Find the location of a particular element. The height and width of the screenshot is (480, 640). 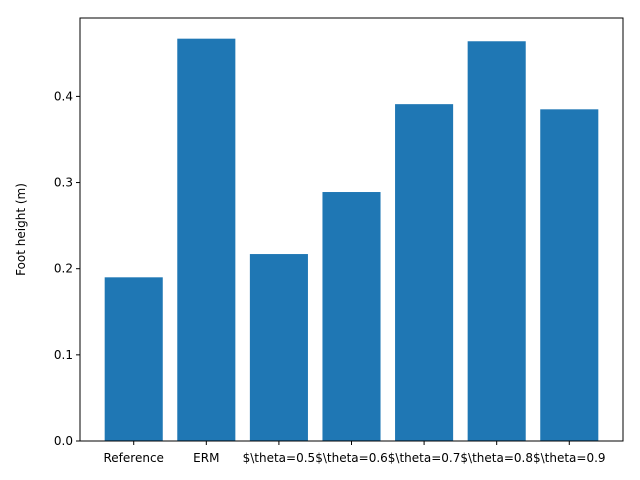

y-axis-ticks: 0.0 0.1 0.2 0.3 0.4 is located at coordinates (67, 268).